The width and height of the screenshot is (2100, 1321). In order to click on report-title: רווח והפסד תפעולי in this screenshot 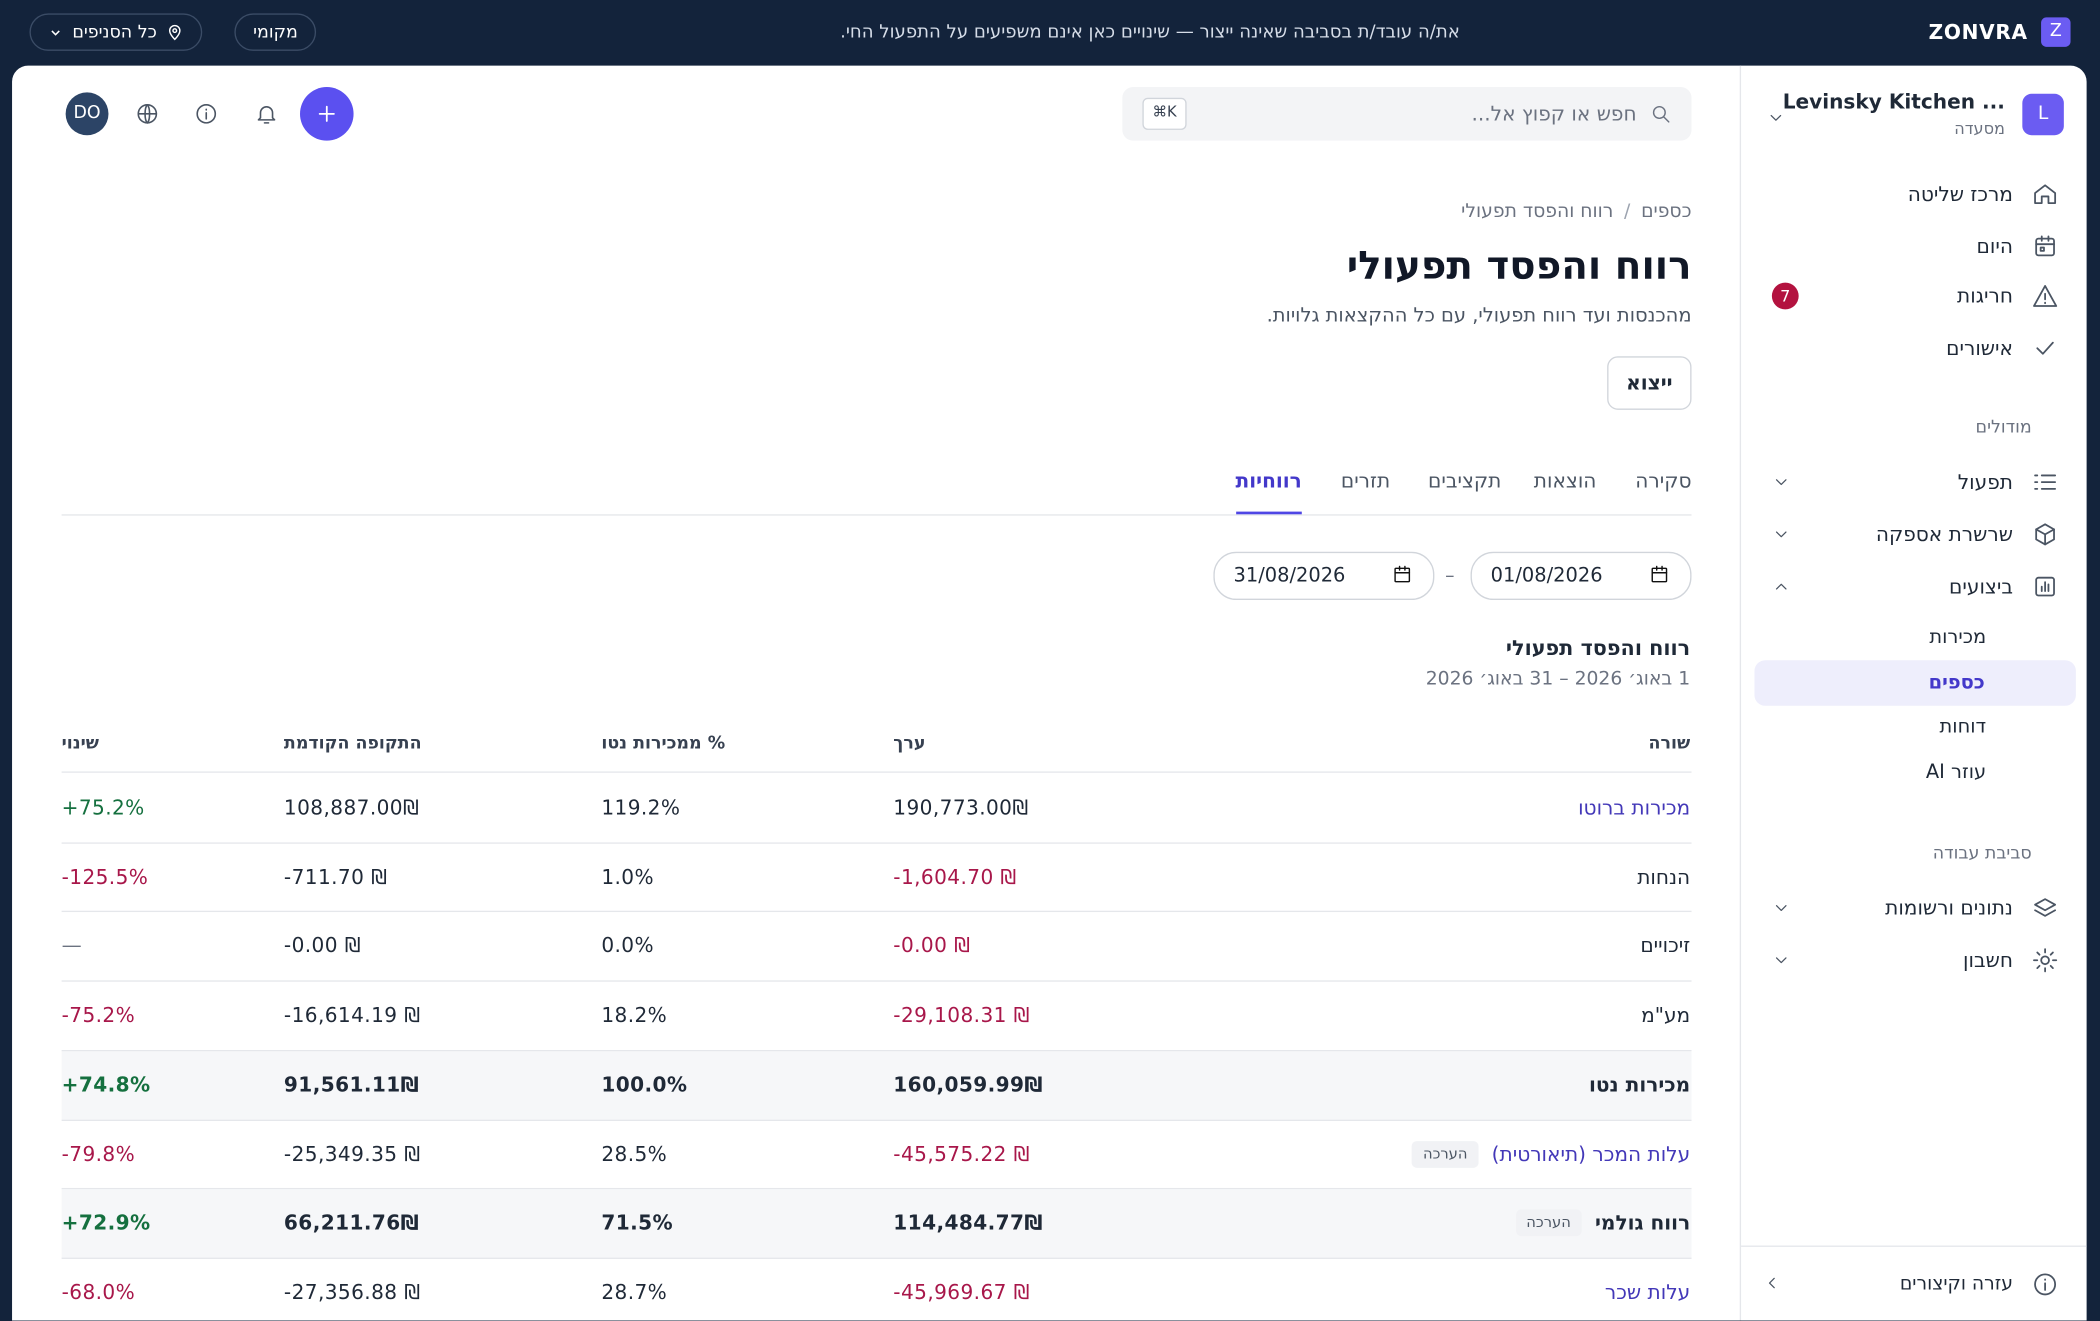, I will do `click(1598, 648)`.